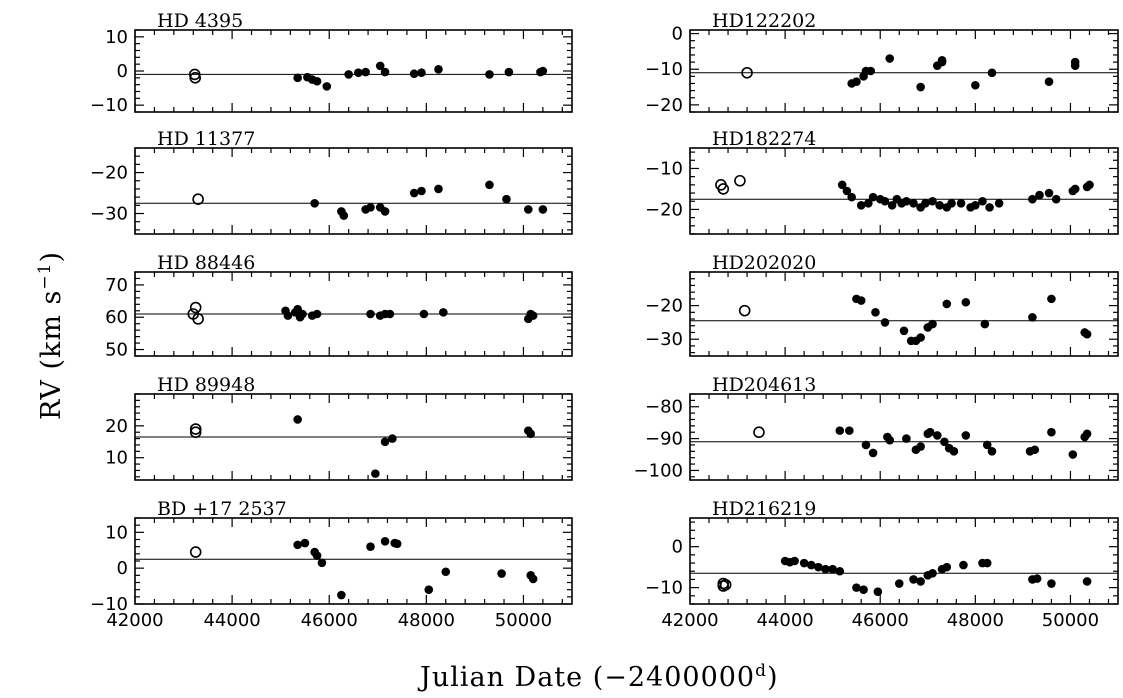  Describe the element at coordinates (339, 306) in the screenshot. I see `panel-4: 50 60 70 HD 88446` at that location.